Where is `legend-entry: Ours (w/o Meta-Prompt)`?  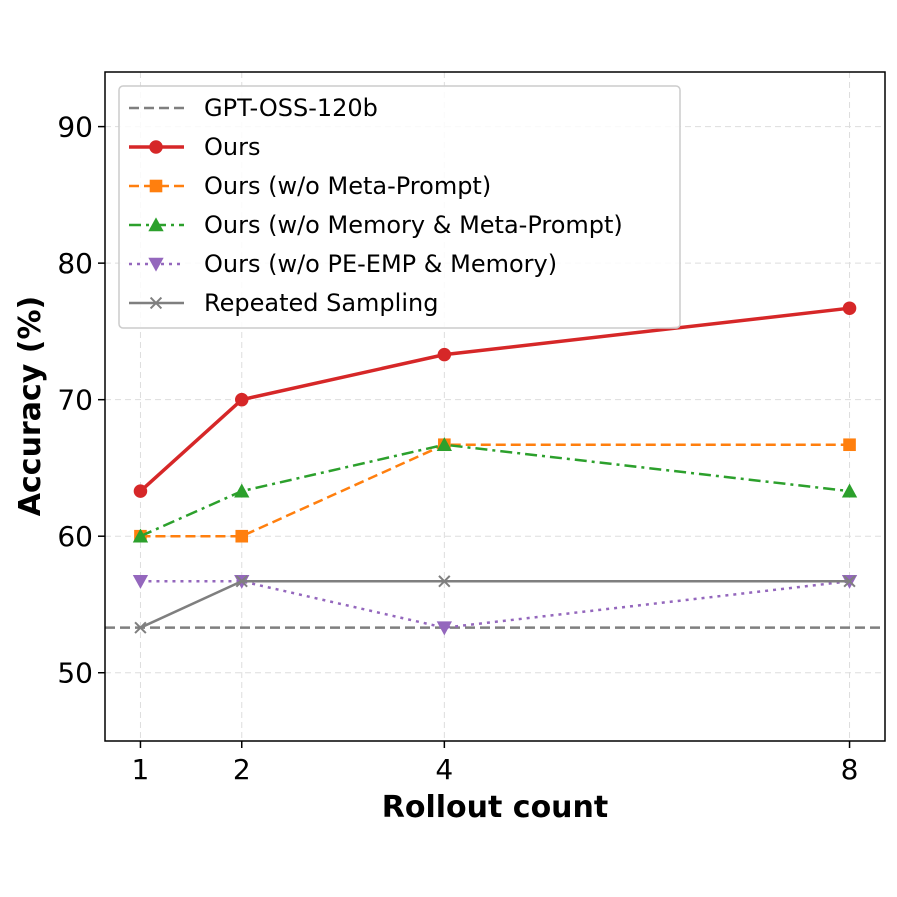
legend-entry: Ours (w/o Meta-Prompt) is located at coordinates (310, 186).